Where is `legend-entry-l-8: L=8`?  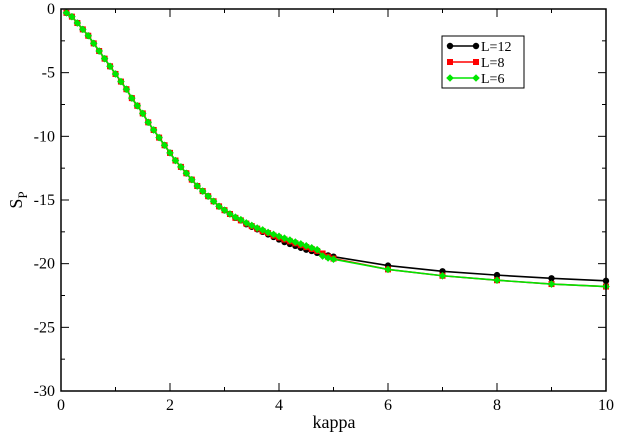
legend-entry-l-8: L=8 is located at coordinates (475, 63).